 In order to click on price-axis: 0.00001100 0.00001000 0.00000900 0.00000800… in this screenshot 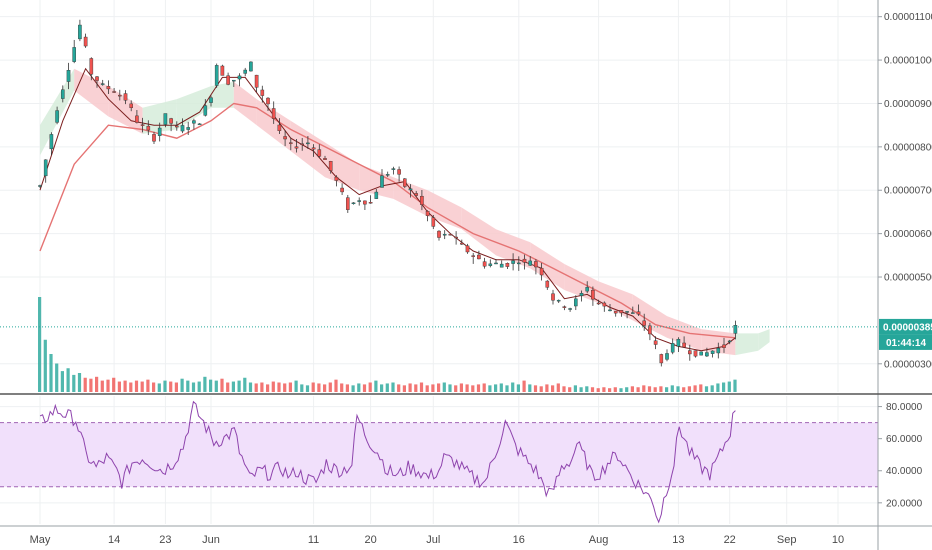, I will do `click(905, 191)`.